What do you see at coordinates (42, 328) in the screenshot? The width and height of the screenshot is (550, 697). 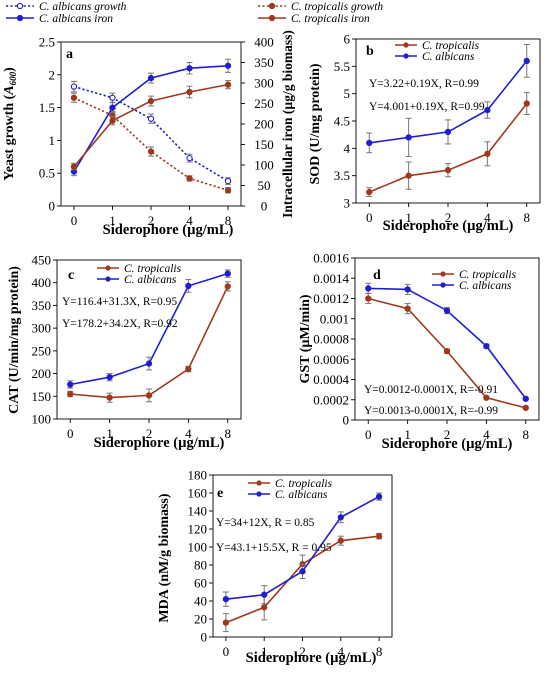 I see `y-tick-label: 300` at bounding box center [42, 328].